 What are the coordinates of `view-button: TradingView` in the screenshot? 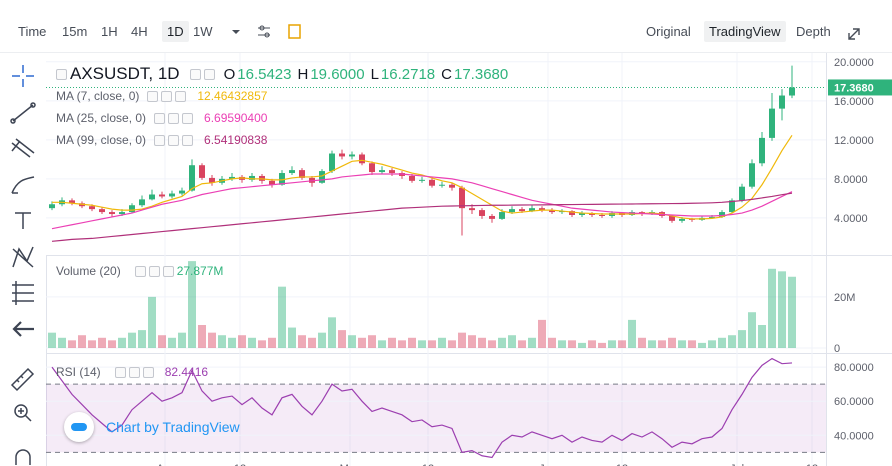 It's located at (745, 31).